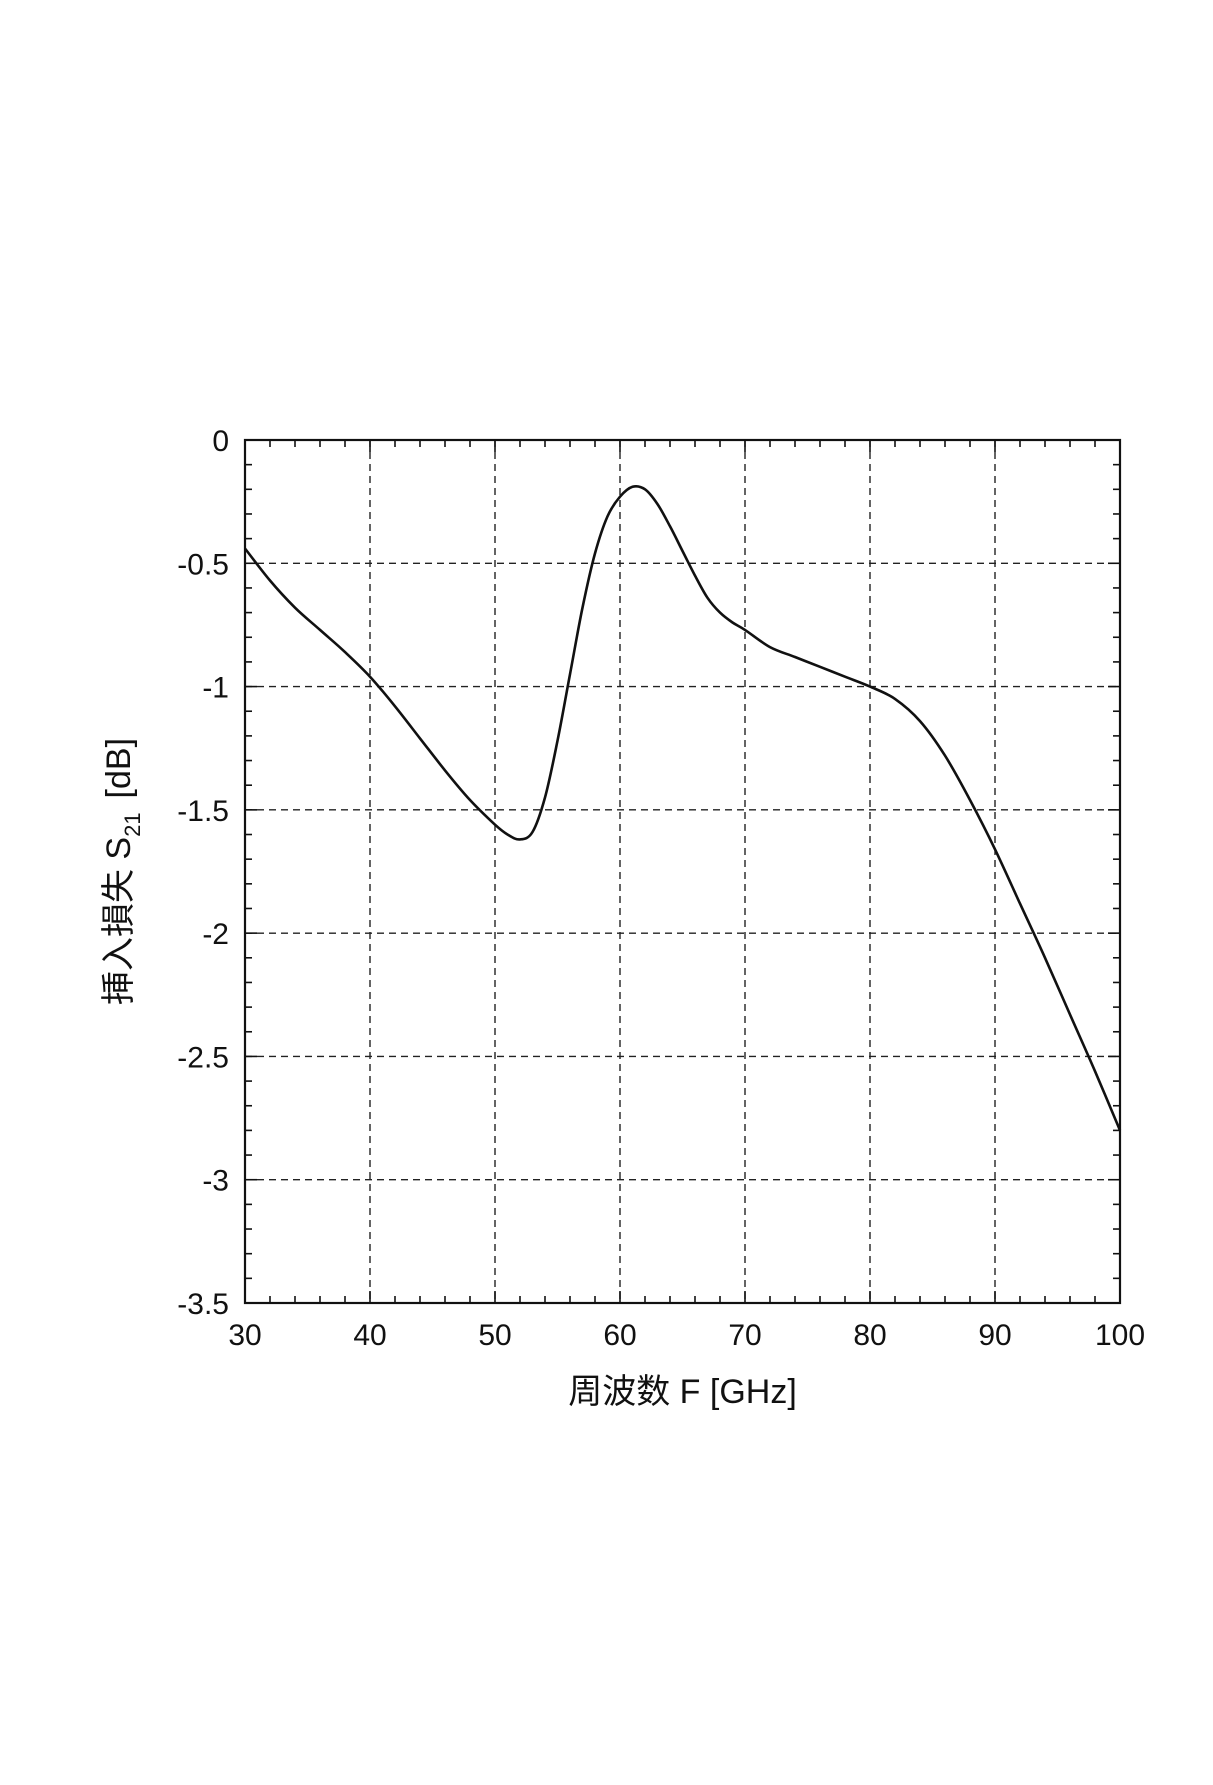 This screenshot has width=1213, height=1785. Describe the element at coordinates (215, 934) in the screenshot. I see `y-tick-label--2: -2` at that location.